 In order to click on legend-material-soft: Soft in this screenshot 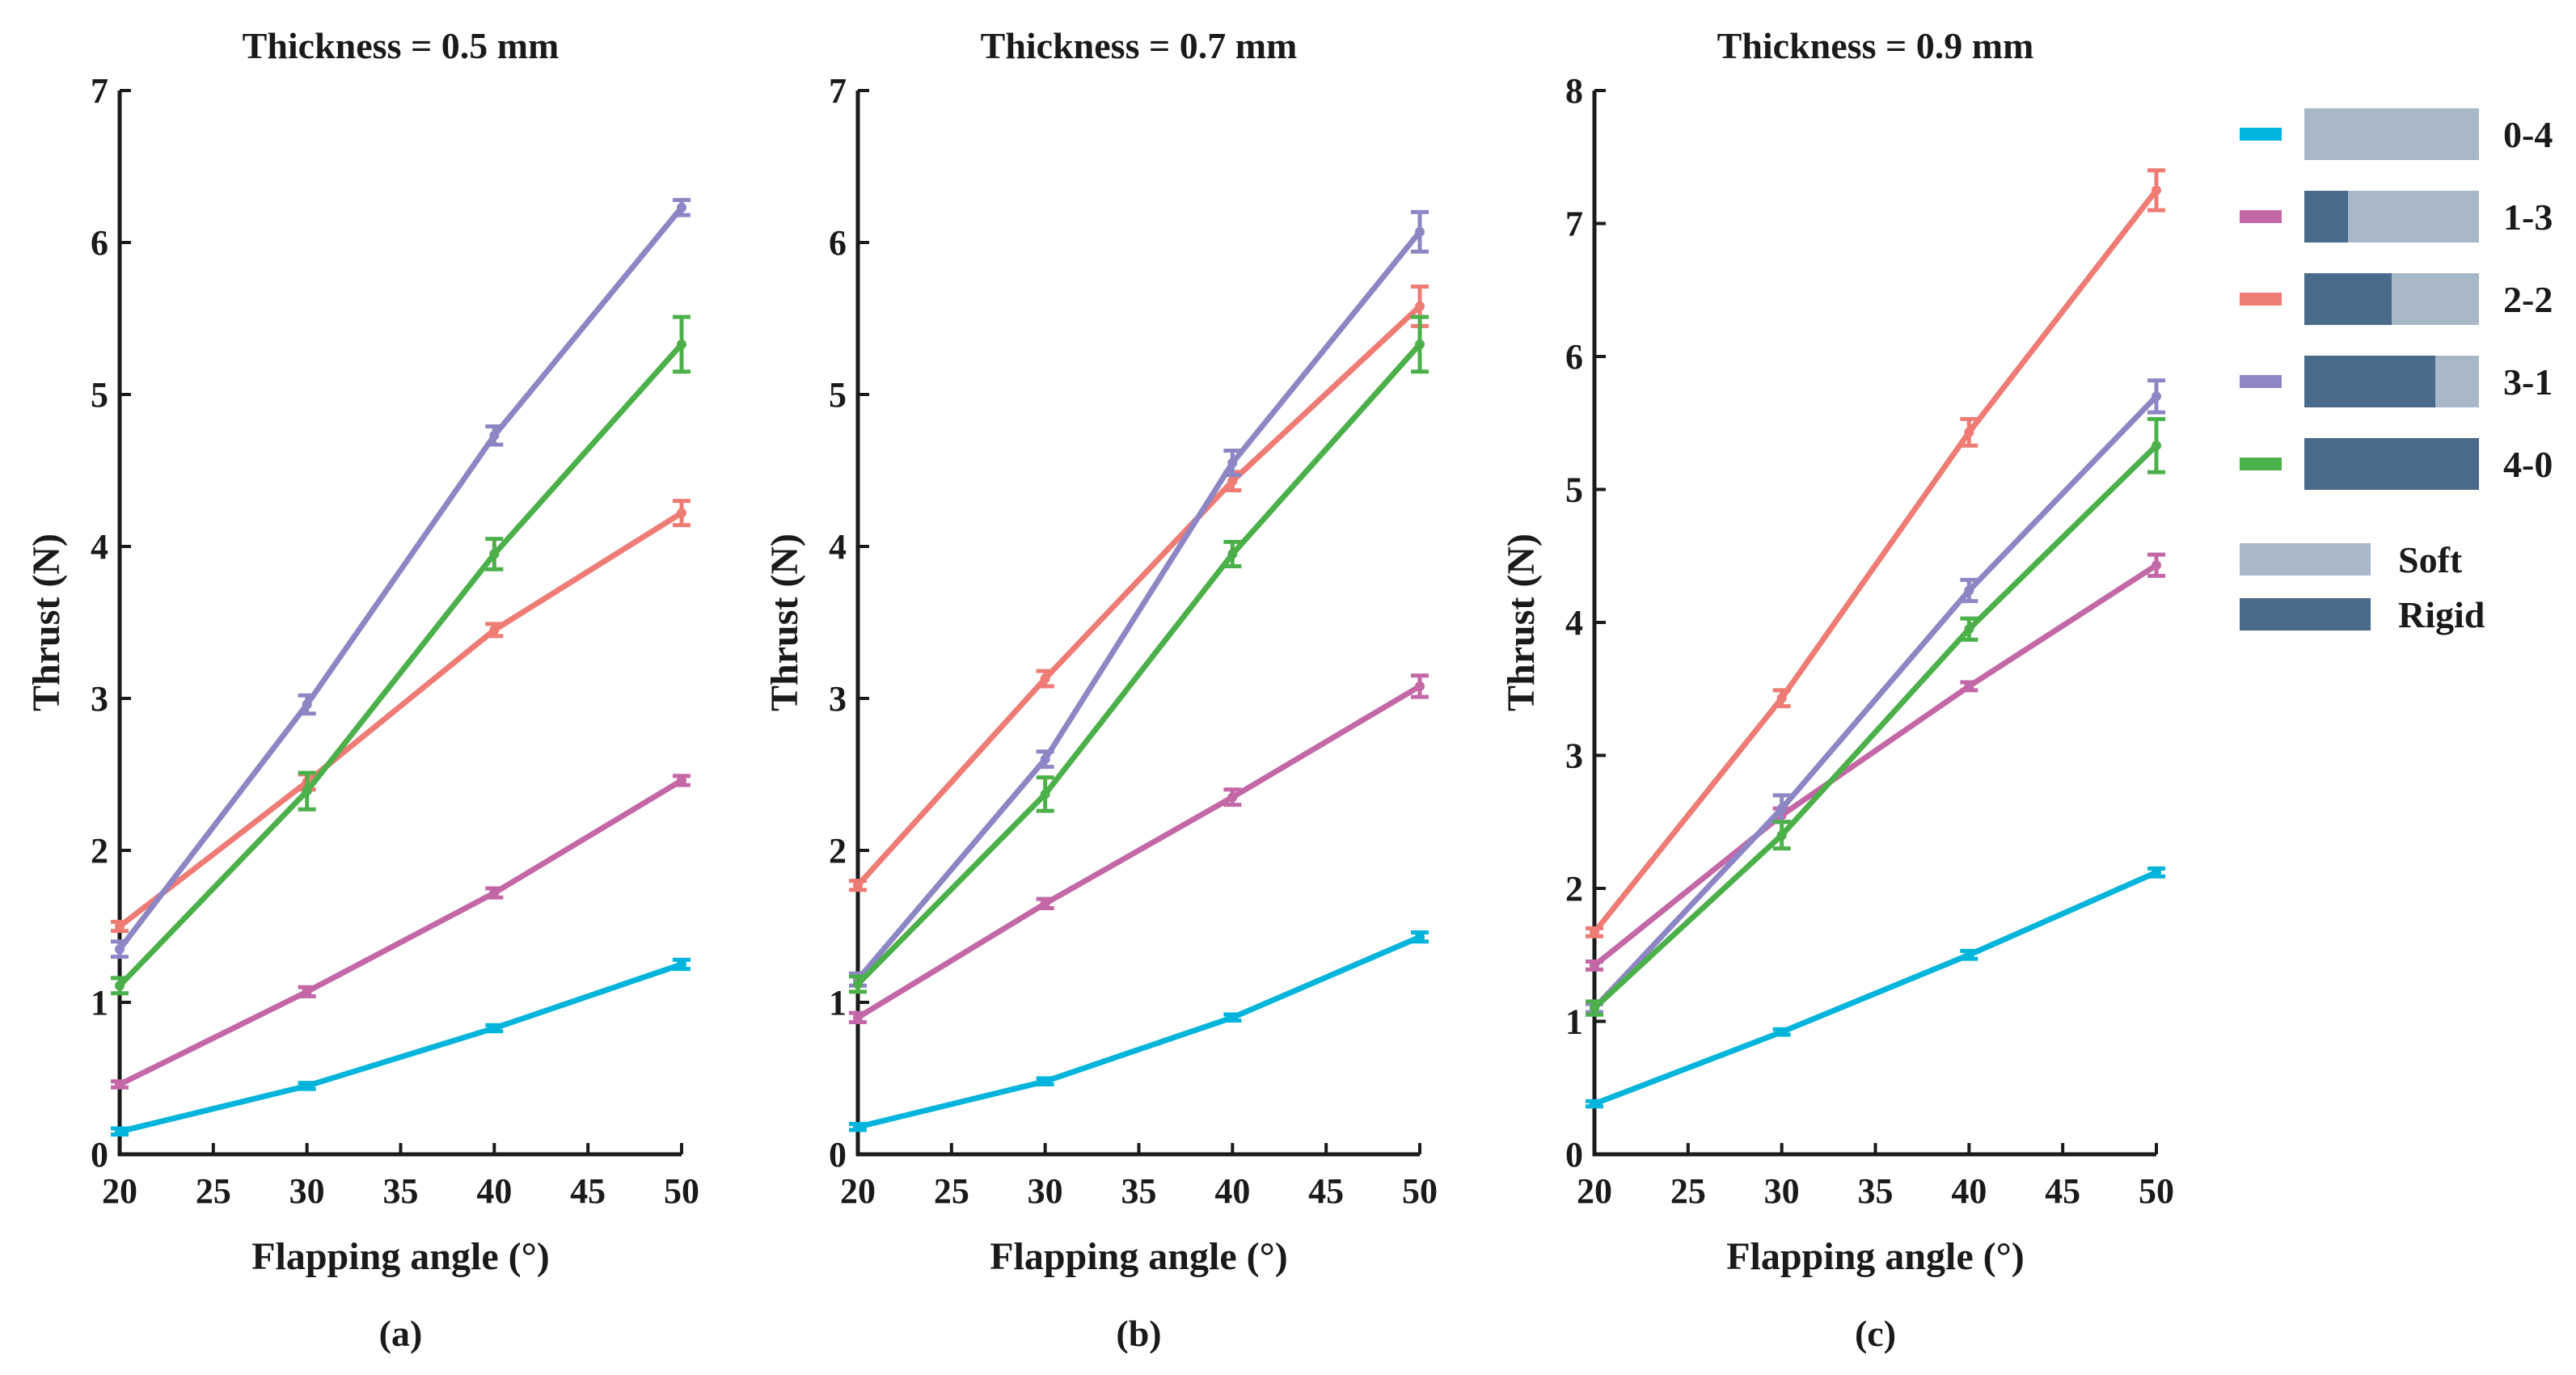, I will do `click(2351, 559)`.